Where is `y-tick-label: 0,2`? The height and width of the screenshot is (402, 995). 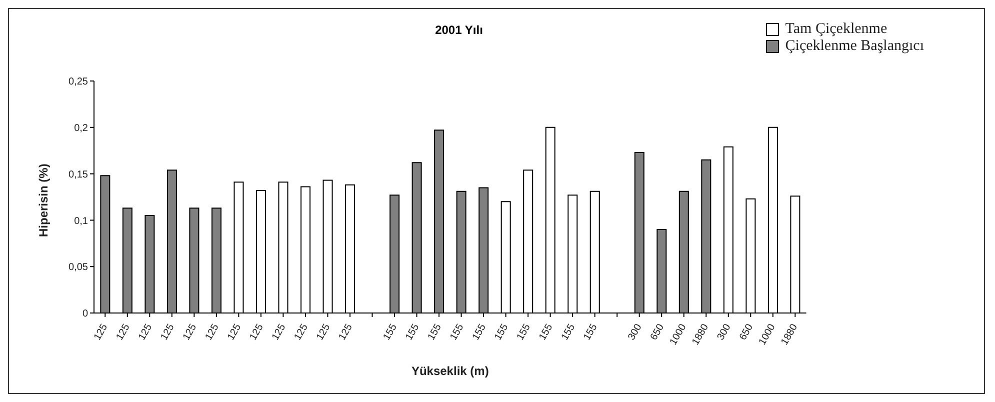 y-tick-label: 0,2 is located at coordinates (81, 128).